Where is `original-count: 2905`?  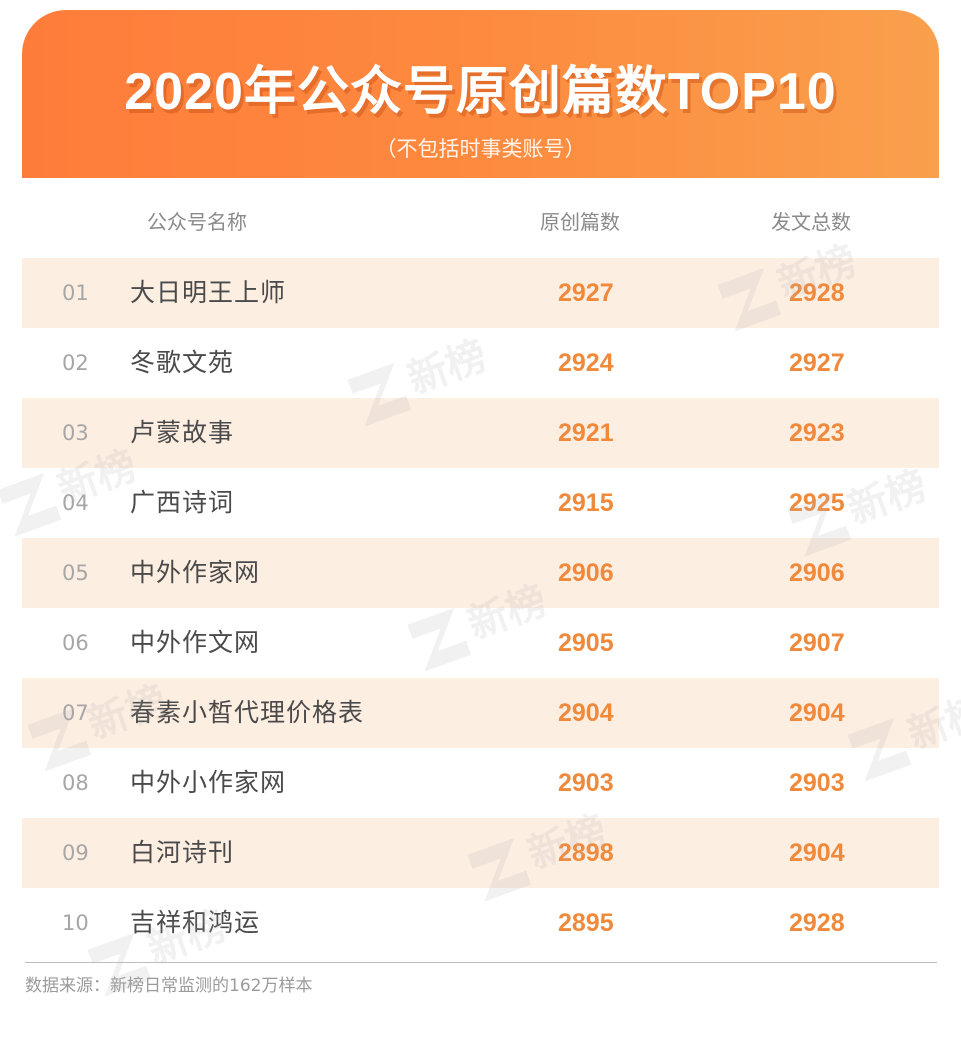
original-count: 2905 is located at coordinates (586, 643).